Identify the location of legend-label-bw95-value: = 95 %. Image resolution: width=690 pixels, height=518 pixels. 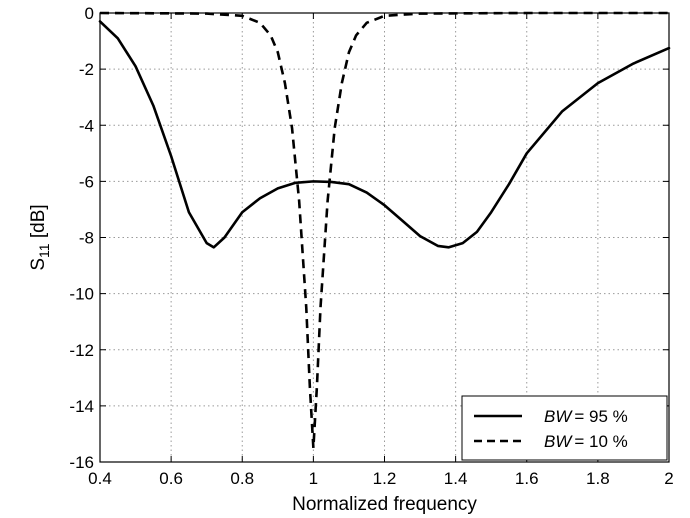
(600, 416).